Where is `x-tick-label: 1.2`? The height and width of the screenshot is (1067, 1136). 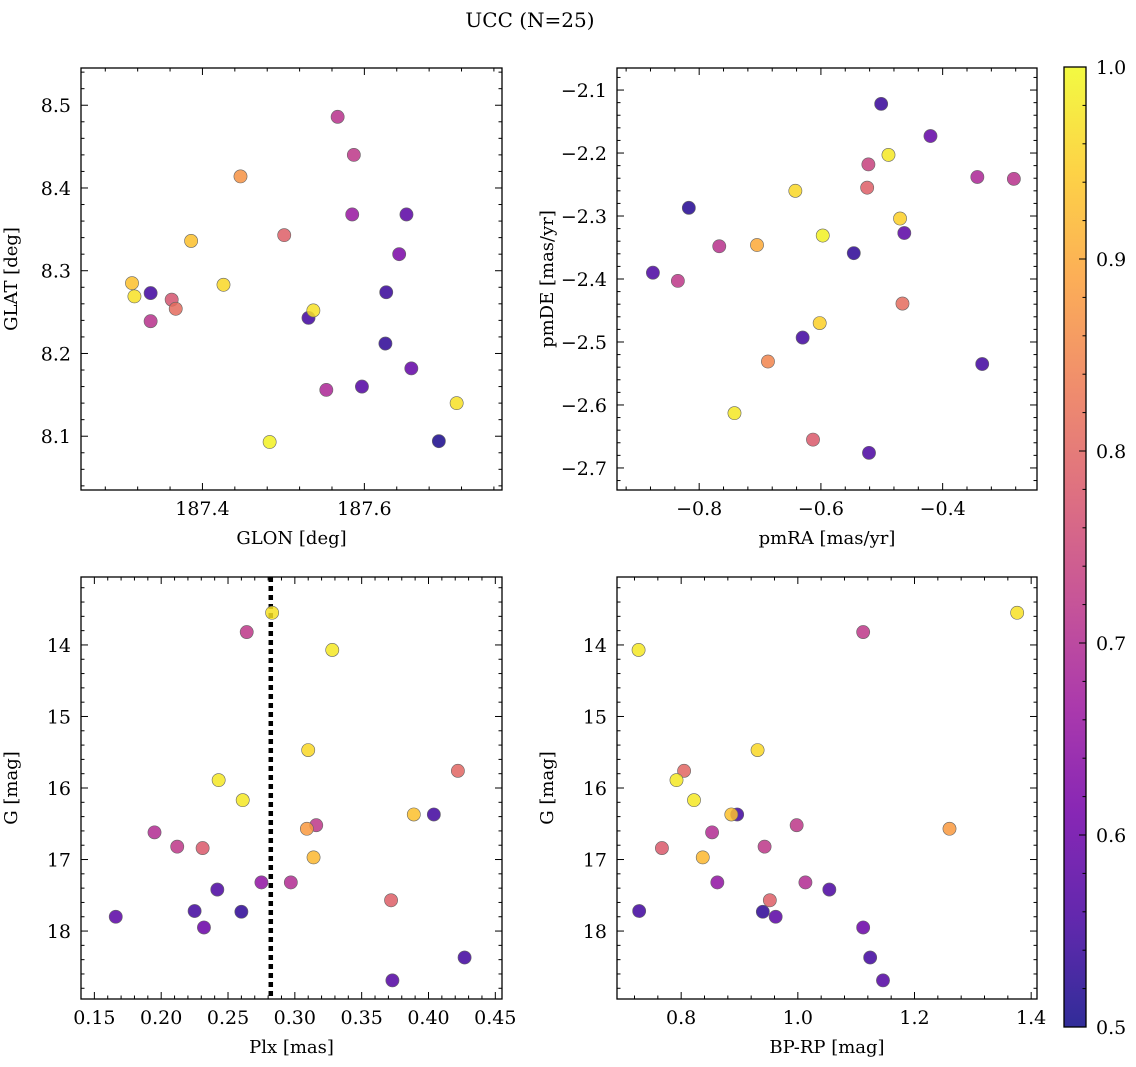 x-tick-label: 1.2 is located at coordinates (914, 1018).